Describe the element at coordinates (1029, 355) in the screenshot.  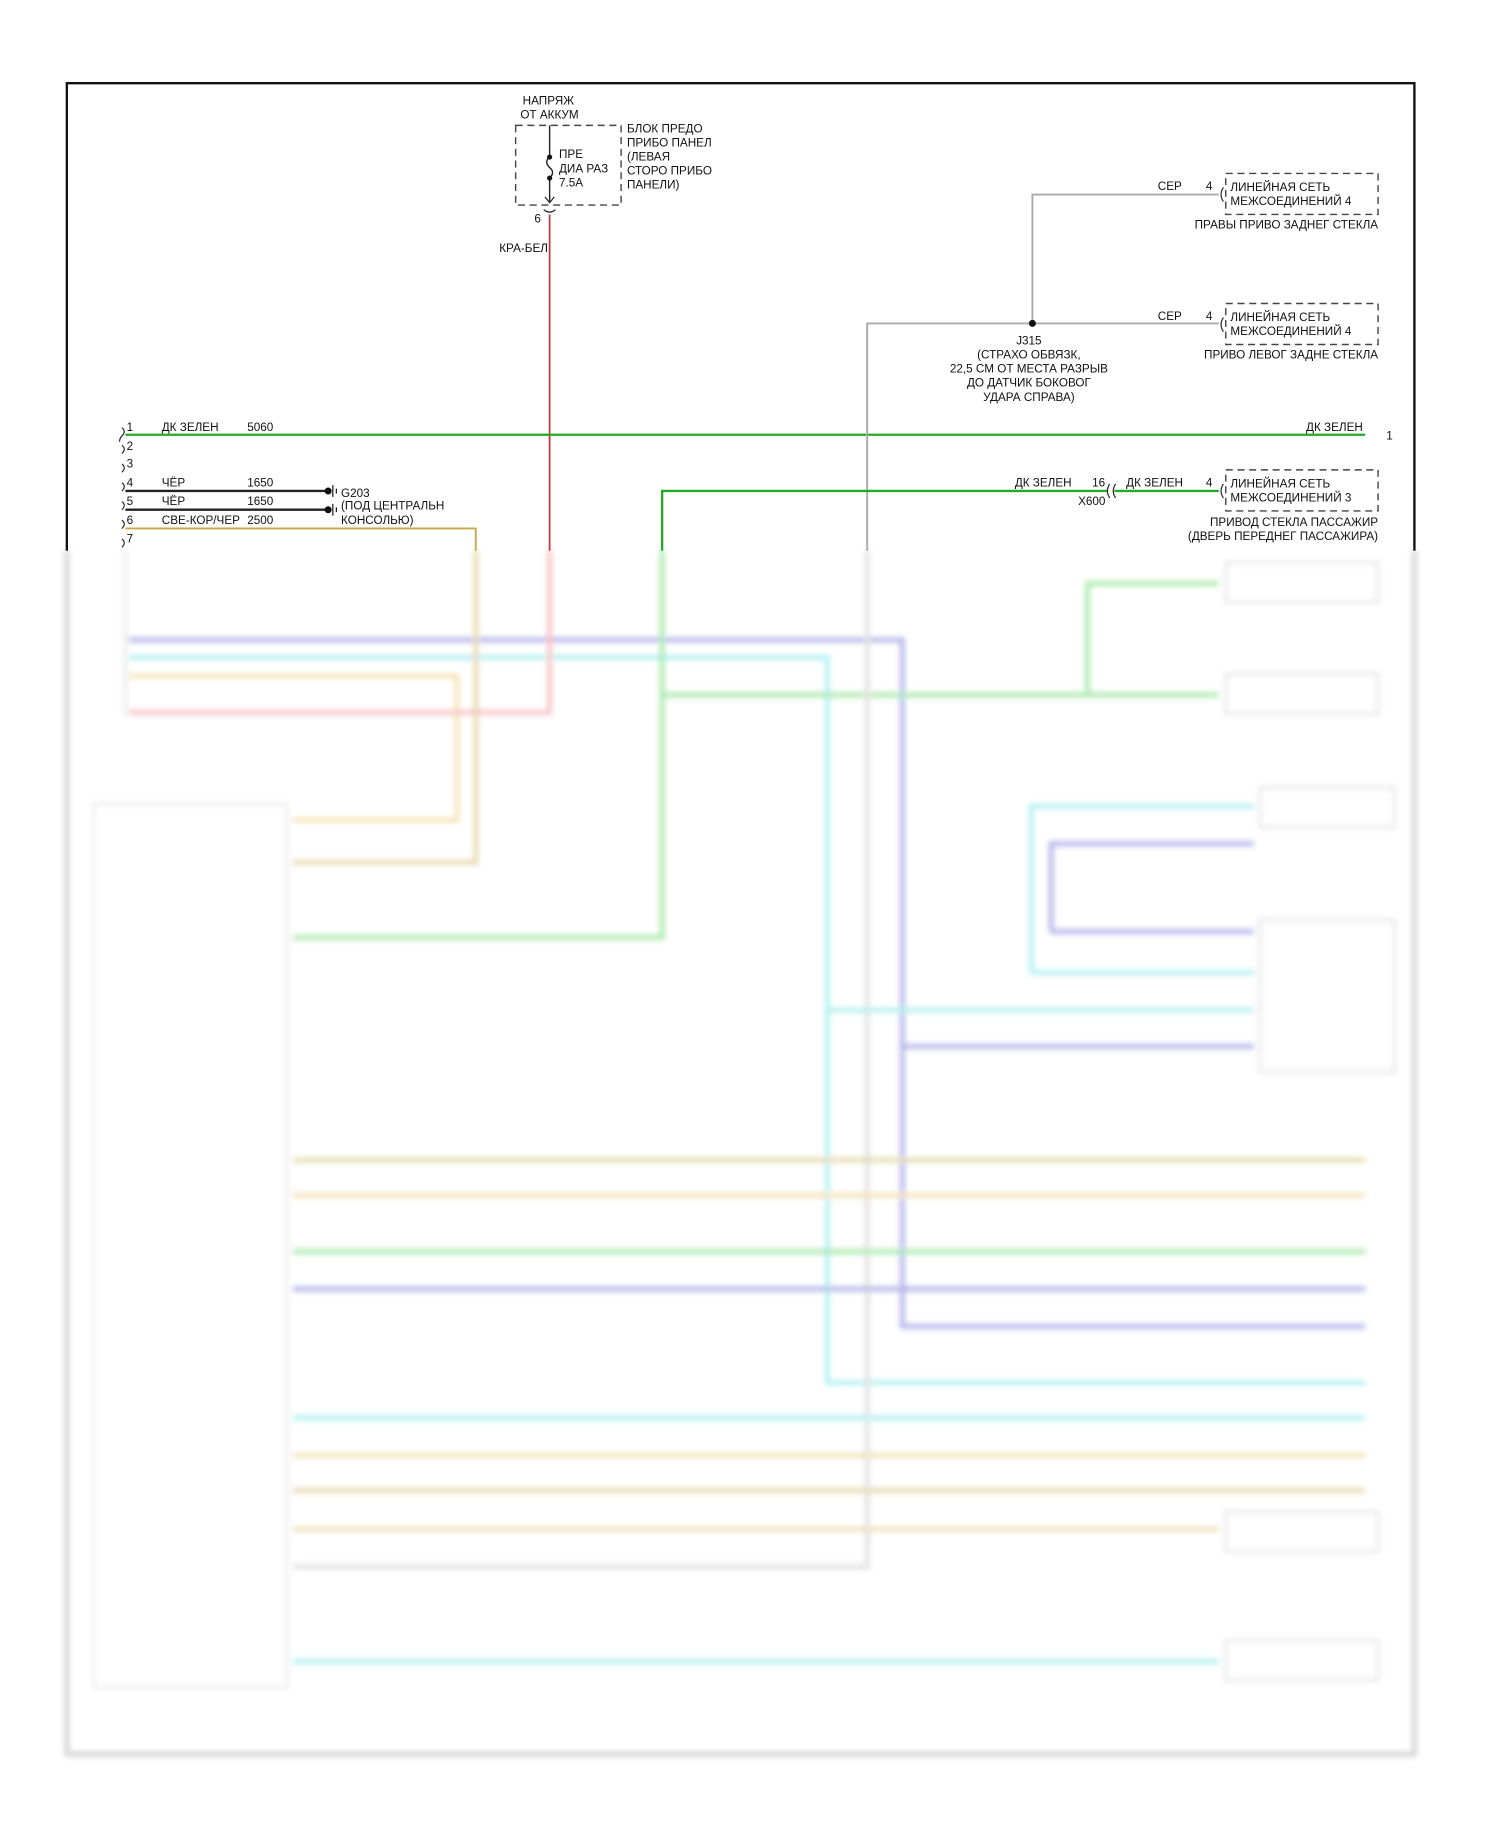
I see `splice-label: (СТРАХО ОБВЯЗК,` at that location.